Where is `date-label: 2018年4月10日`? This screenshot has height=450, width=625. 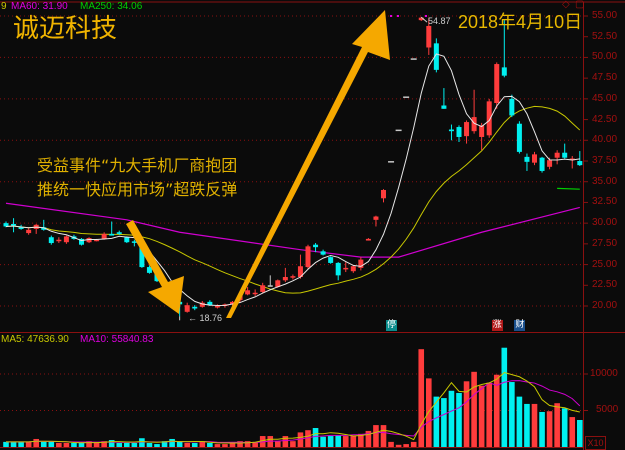
date-label: 2018年4月10日 is located at coordinates (520, 22).